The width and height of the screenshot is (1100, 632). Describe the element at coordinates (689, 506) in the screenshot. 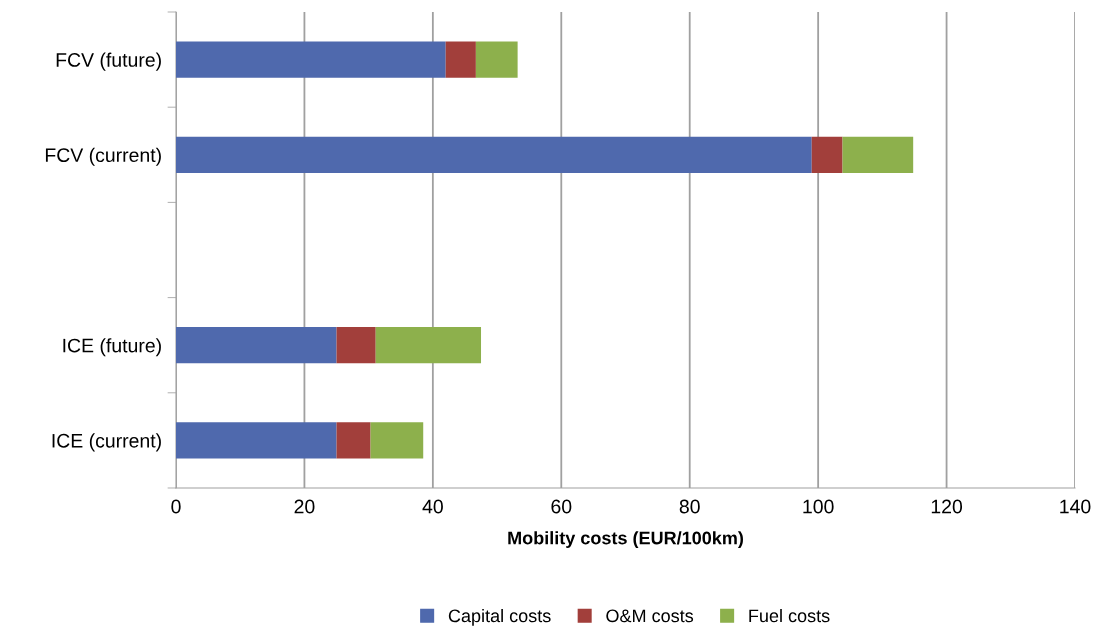

I see `x-tick-label: 80` at that location.